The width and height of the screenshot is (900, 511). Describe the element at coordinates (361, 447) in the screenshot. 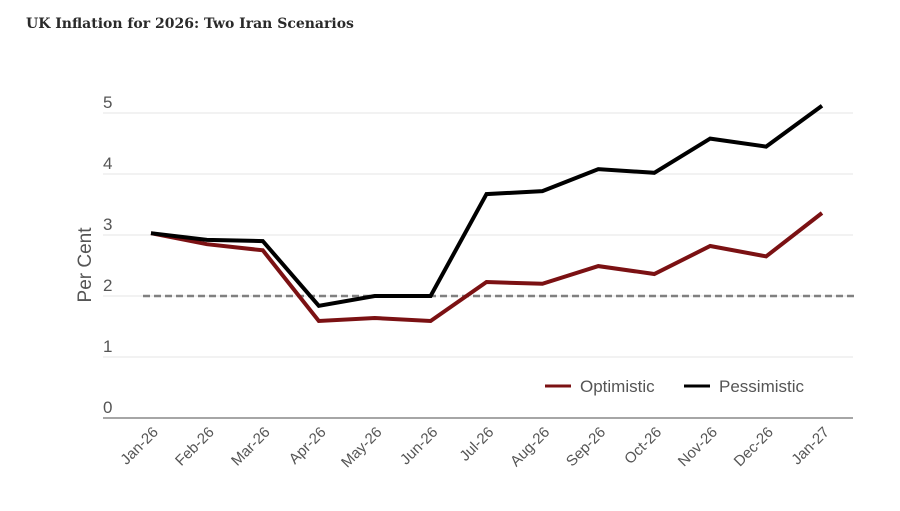

I see `x-tick-label: May-26` at that location.